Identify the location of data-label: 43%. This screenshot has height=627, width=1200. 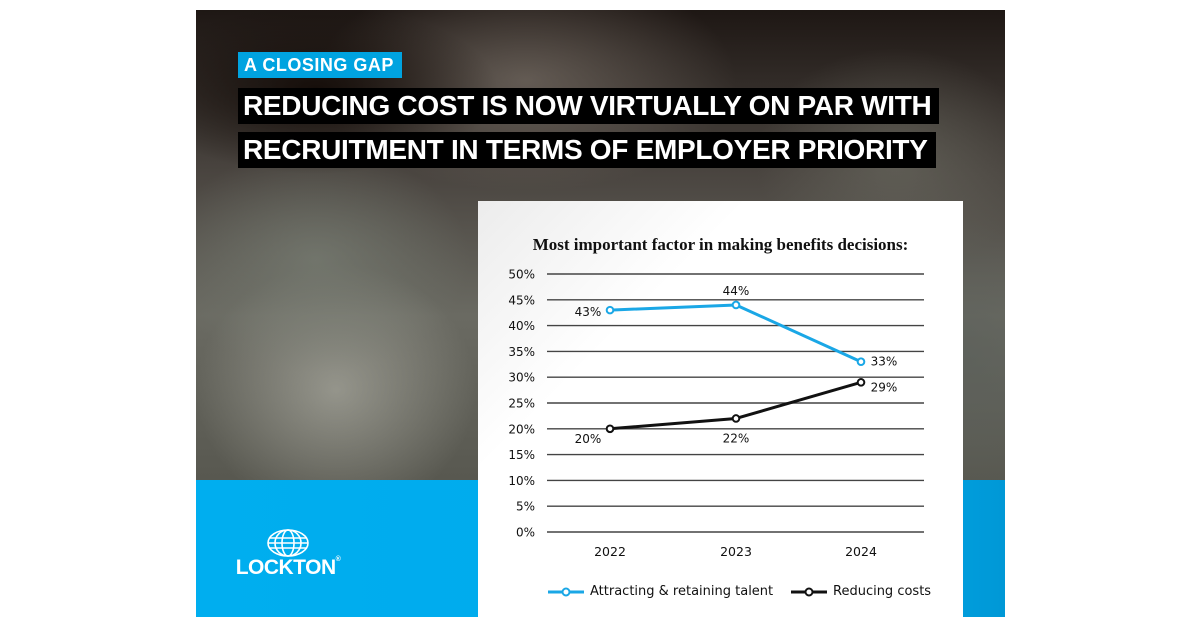
(588, 312).